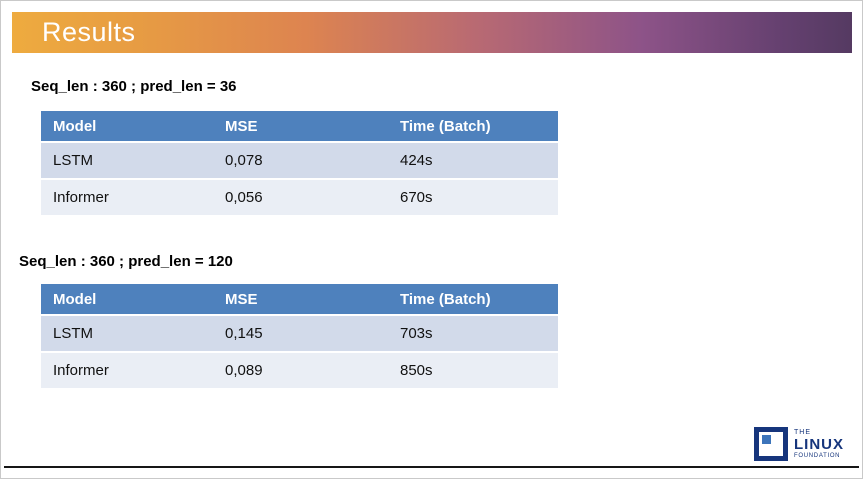 The height and width of the screenshot is (479, 863). I want to click on table-row-lstm: LSTM 0,145 703s, so click(299, 334).